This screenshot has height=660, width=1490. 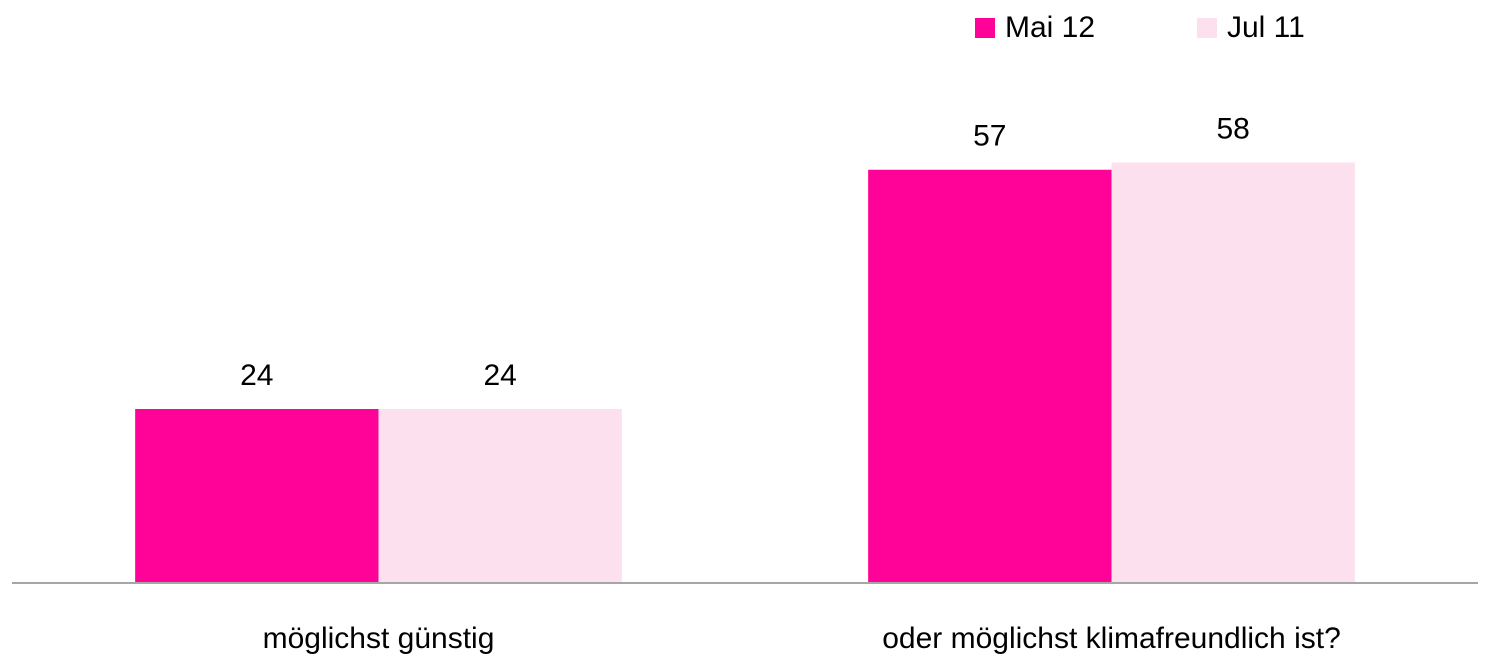 I want to click on value-label: 57, so click(x=989, y=136).